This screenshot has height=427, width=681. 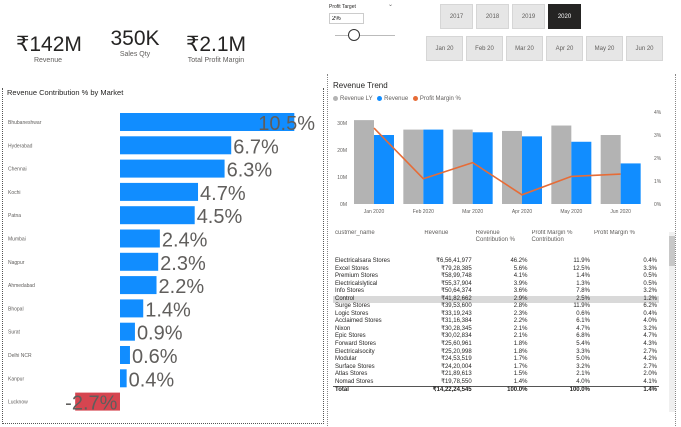 What do you see at coordinates (658, 205) in the screenshot?
I see `y2-tick-label: 0%` at bounding box center [658, 205].